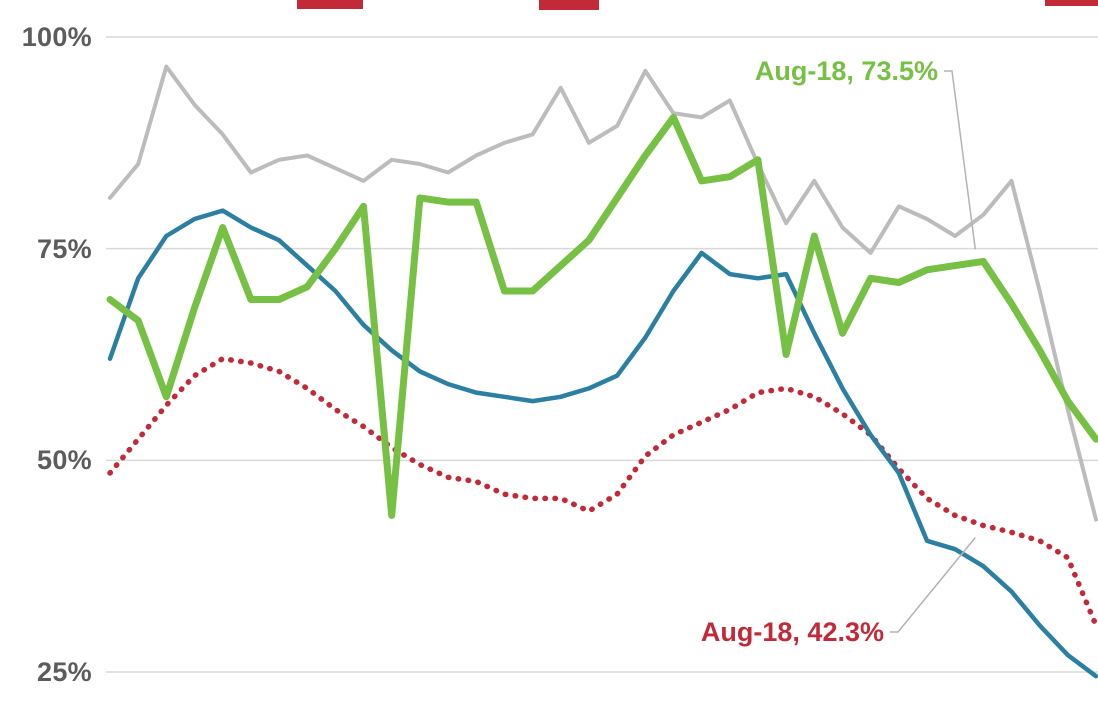  Describe the element at coordinates (933, 585) in the screenshot. I see `leader-line-red-callout` at that location.